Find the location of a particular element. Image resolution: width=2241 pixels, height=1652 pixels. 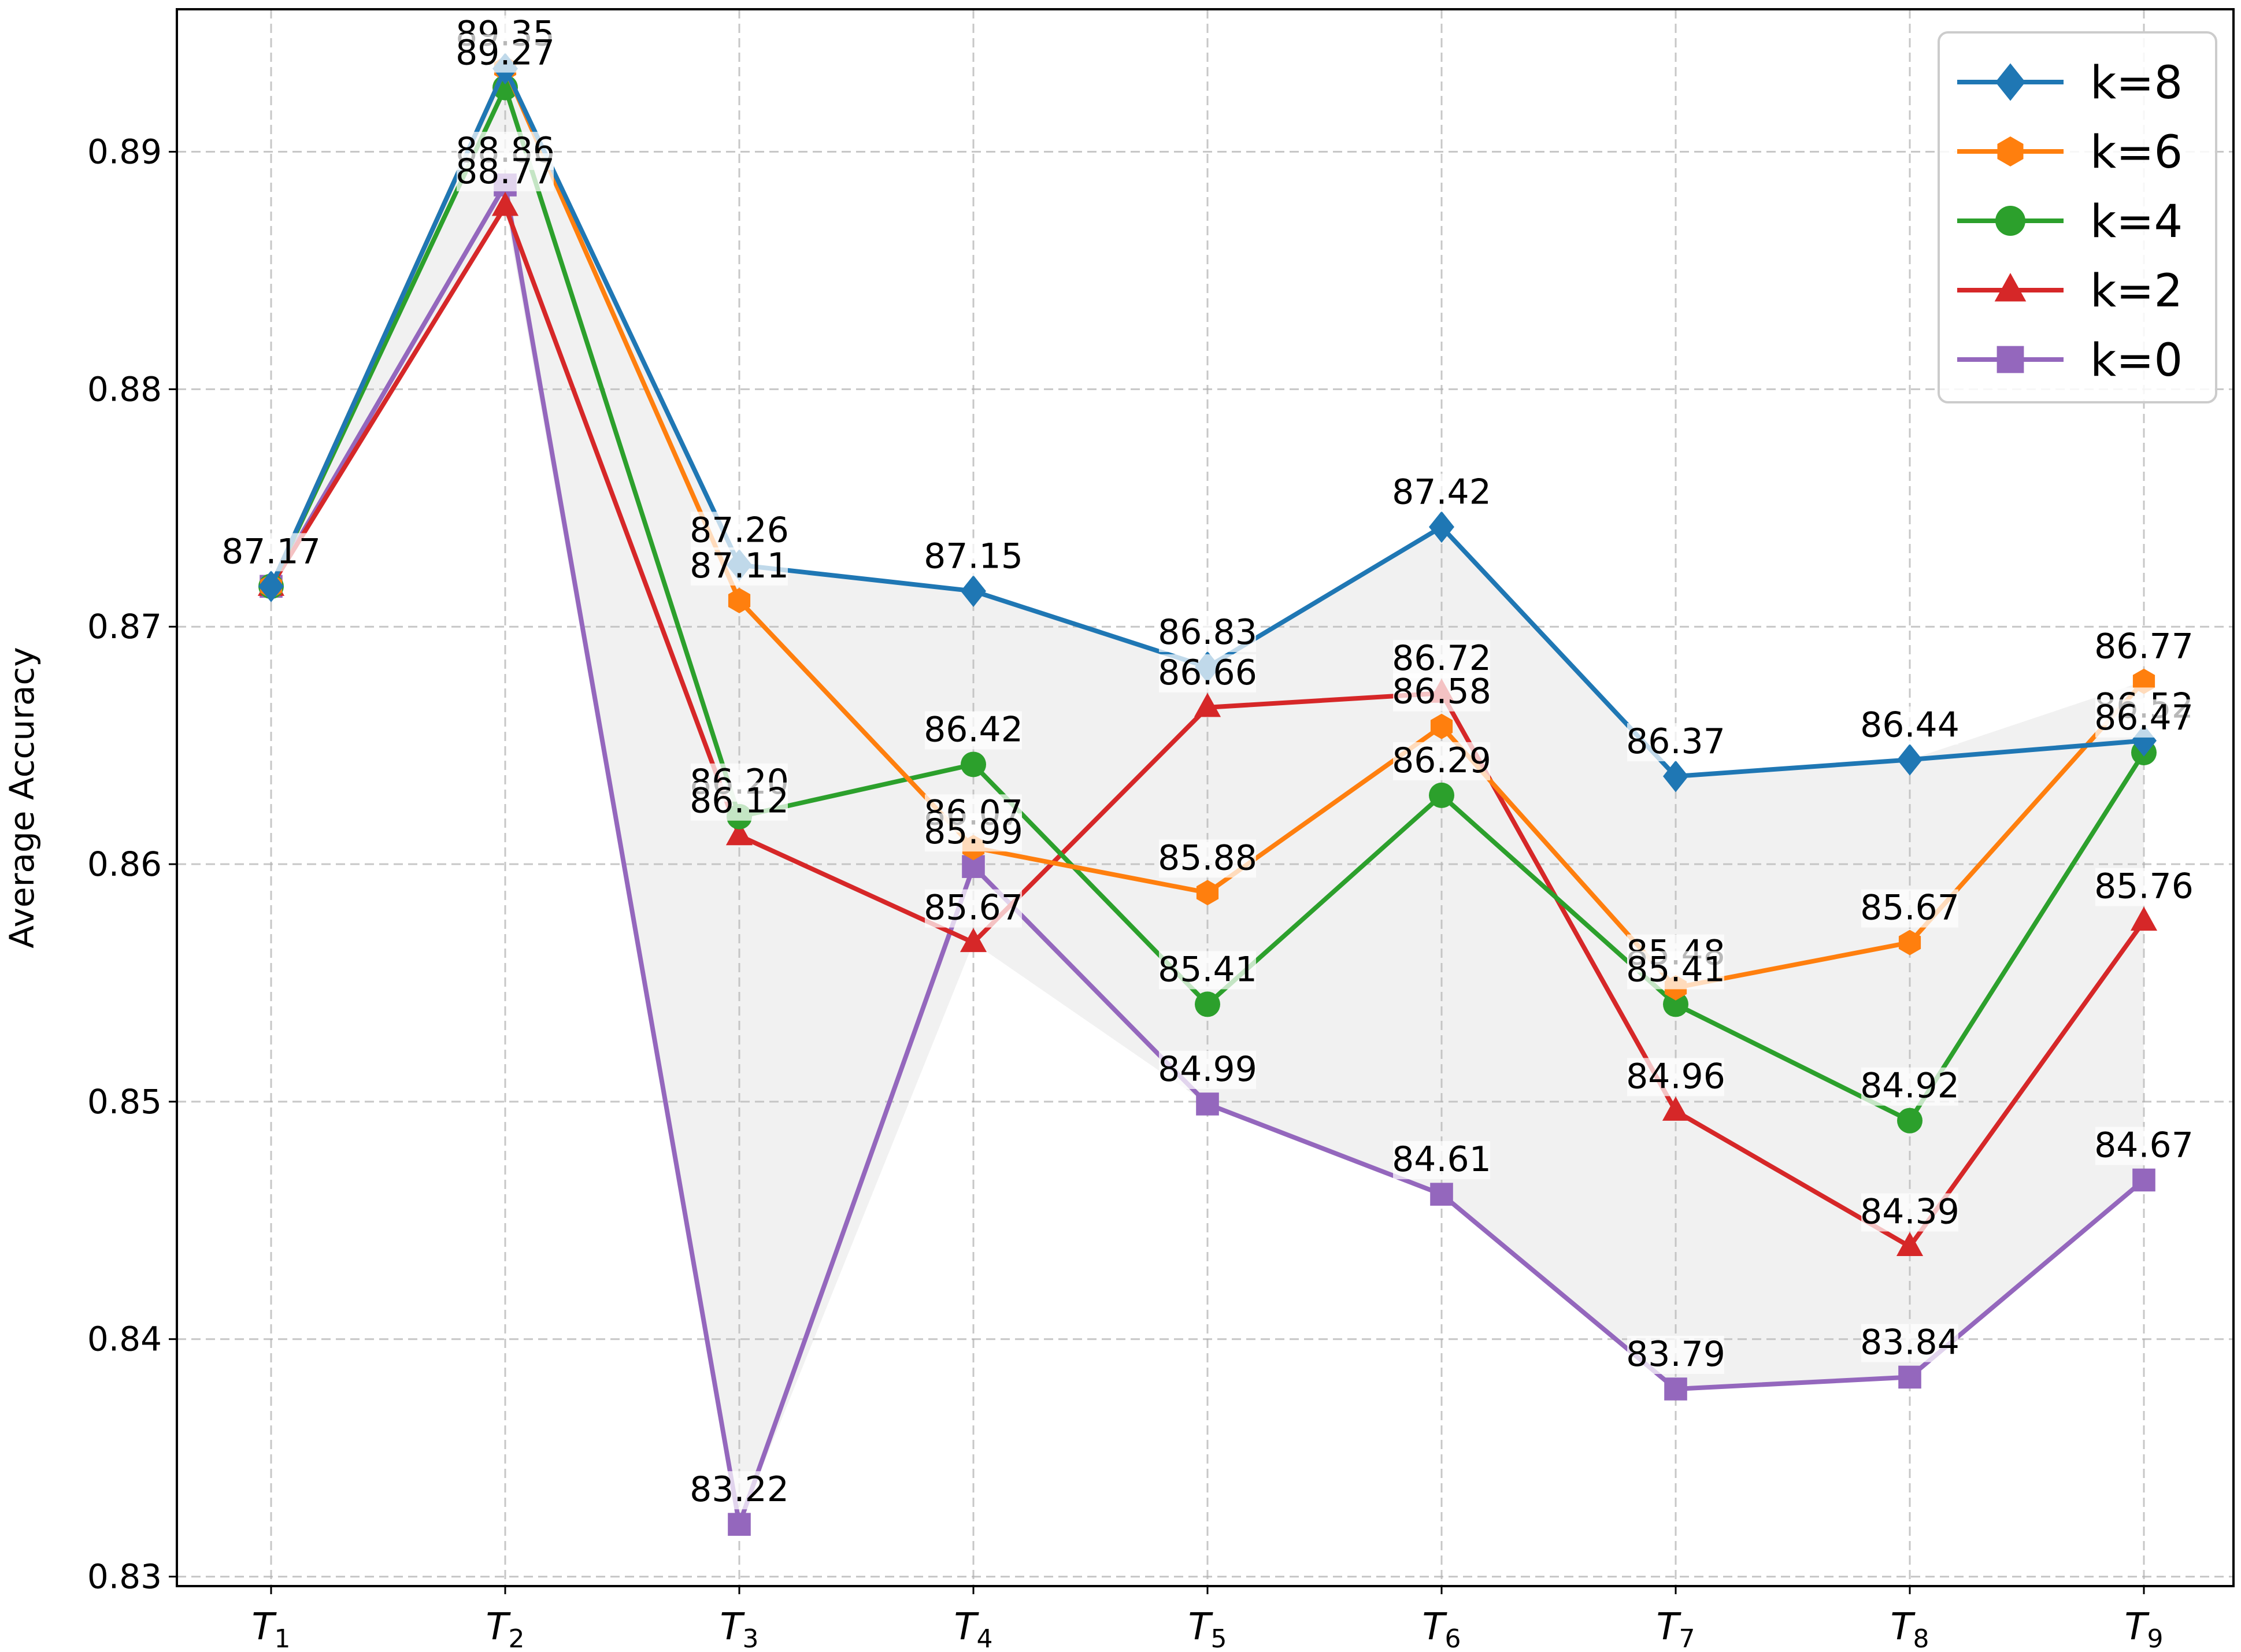

data-label: 86.12 is located at coordinates (740, 801).